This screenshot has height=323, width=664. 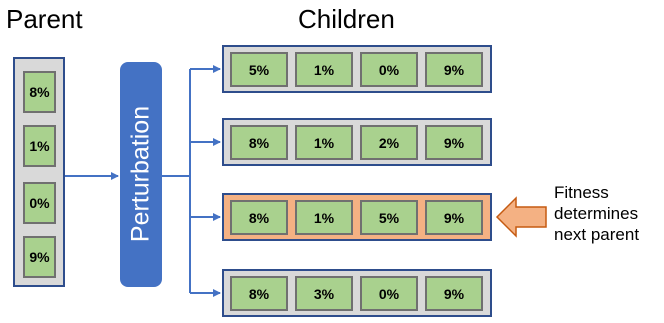 What do you see at coordinates (597, 234) in the screenshot?
I see `fitness-annotation-line-3: next parent` at bounding box center [597, 234].